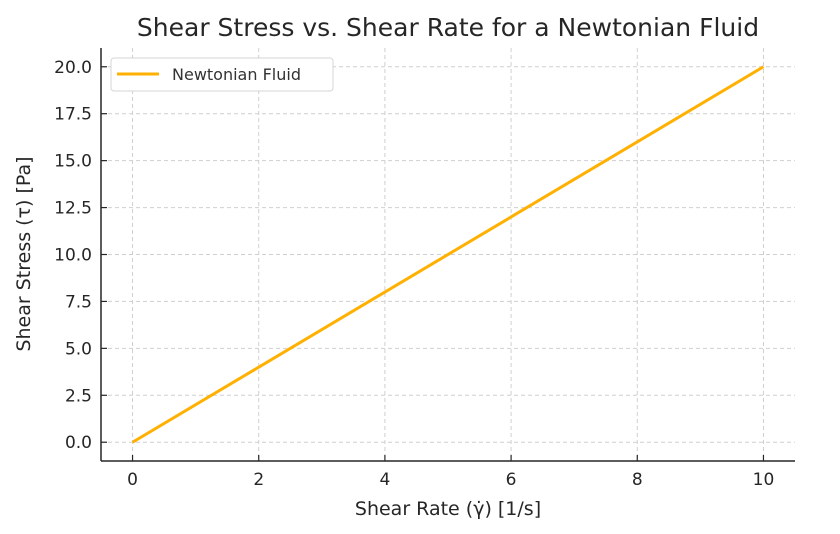 This screenshot has height=534, width=840. Describe the element at coordinates (73, 115) in the screenshot. I see `y-tick-label: 17.5` at that location.